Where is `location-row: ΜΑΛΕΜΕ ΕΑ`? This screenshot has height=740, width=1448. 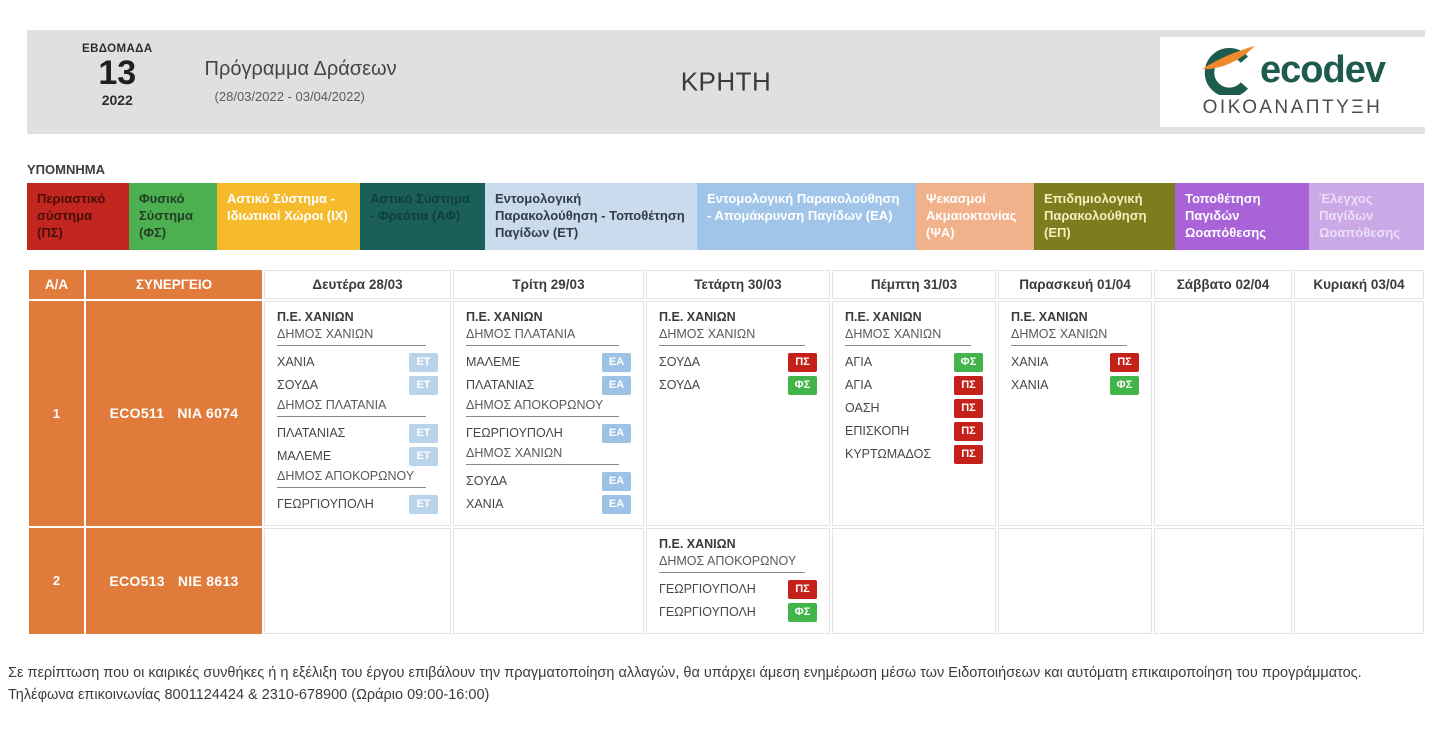
location-row: ΜΑΛΕΜΕ ΕΑ is located at coordinates (548, 362).